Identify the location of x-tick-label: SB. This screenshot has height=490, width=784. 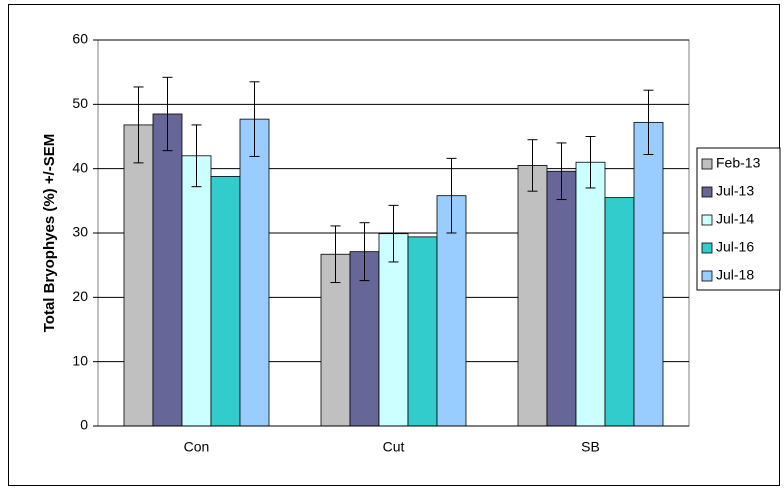
(590, 447).